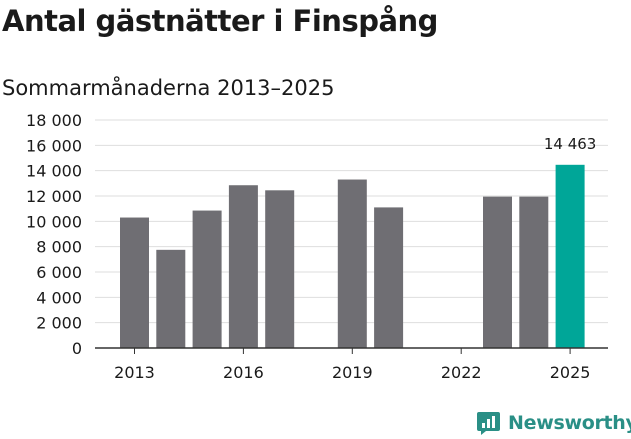 Image resolution: width=631 pixels, height=439 pixels. Describe the element at coordinates (497, 272) in the screenshot. I see `bar-2023` at that location.